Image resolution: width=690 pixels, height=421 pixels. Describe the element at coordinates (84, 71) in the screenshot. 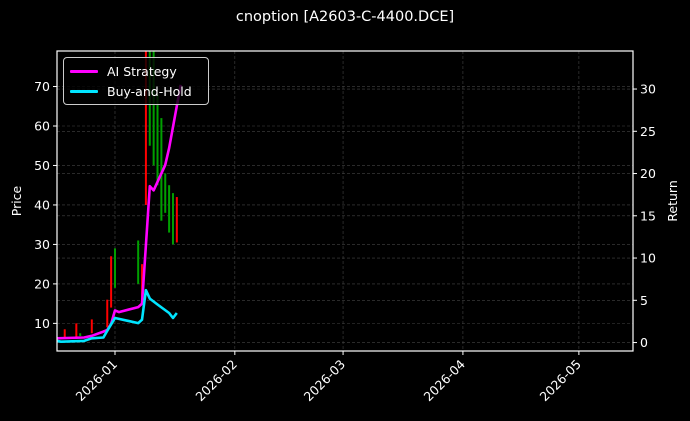

I see `ai-strategy-swatch-icon` at that location.